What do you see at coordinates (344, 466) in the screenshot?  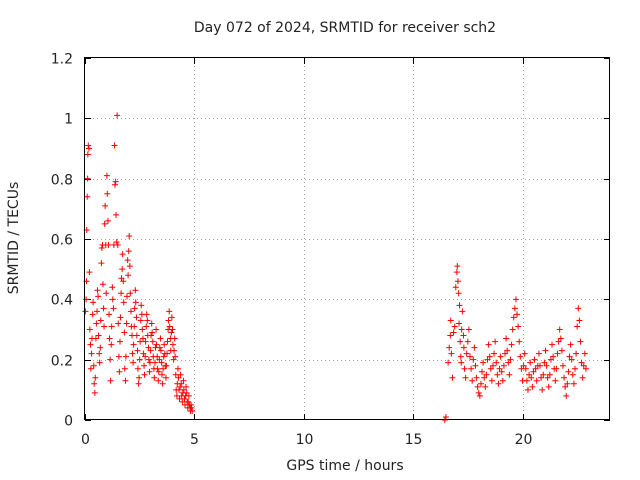 I see `x-axis-label: GPS time / hours` at bounding box center [344, 466].